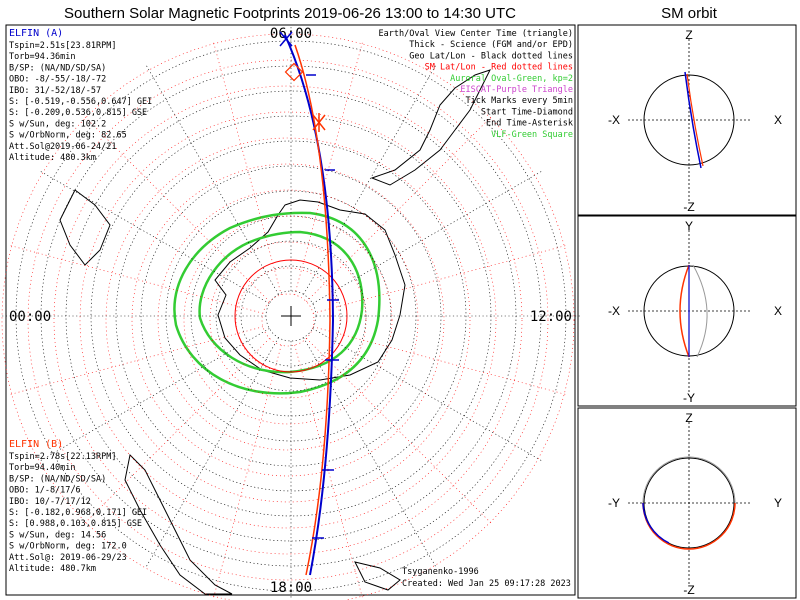 Image resolution: width=800 pixels, height=600 pixels. Describe the element at coordinates (45, 491) in the screenshot. I see `spacecraft-info-line: OBO: 1/-8/17/6` at that location.